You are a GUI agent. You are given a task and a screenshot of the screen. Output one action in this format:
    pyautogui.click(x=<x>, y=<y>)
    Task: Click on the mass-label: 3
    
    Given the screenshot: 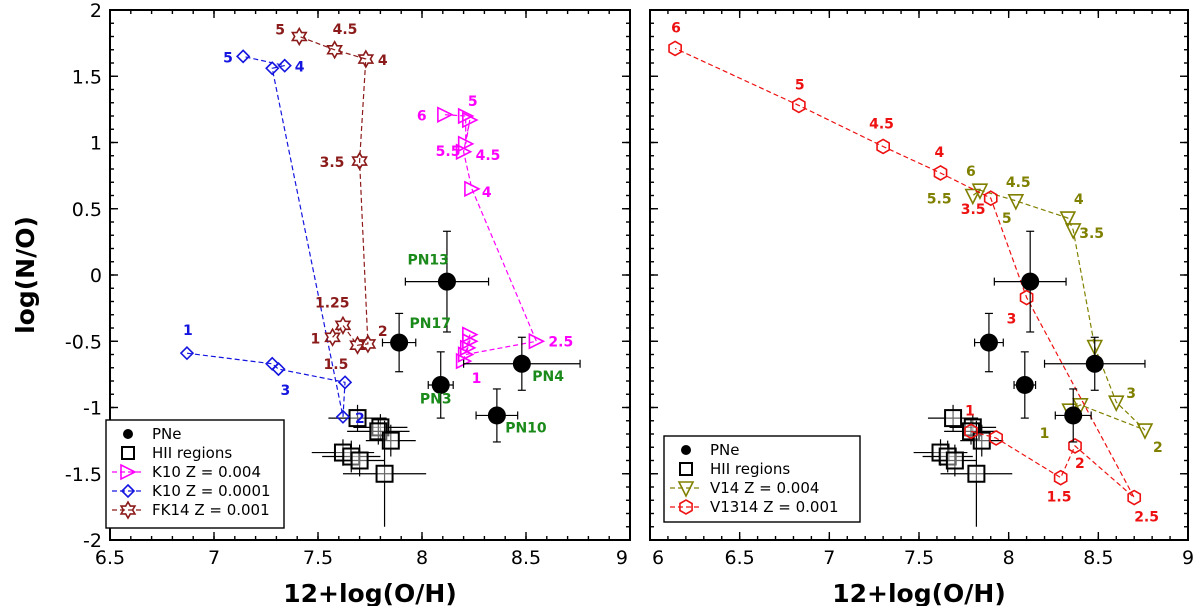 What is the action you would take?
    pyautogui.click(x=1012, y=320)
    